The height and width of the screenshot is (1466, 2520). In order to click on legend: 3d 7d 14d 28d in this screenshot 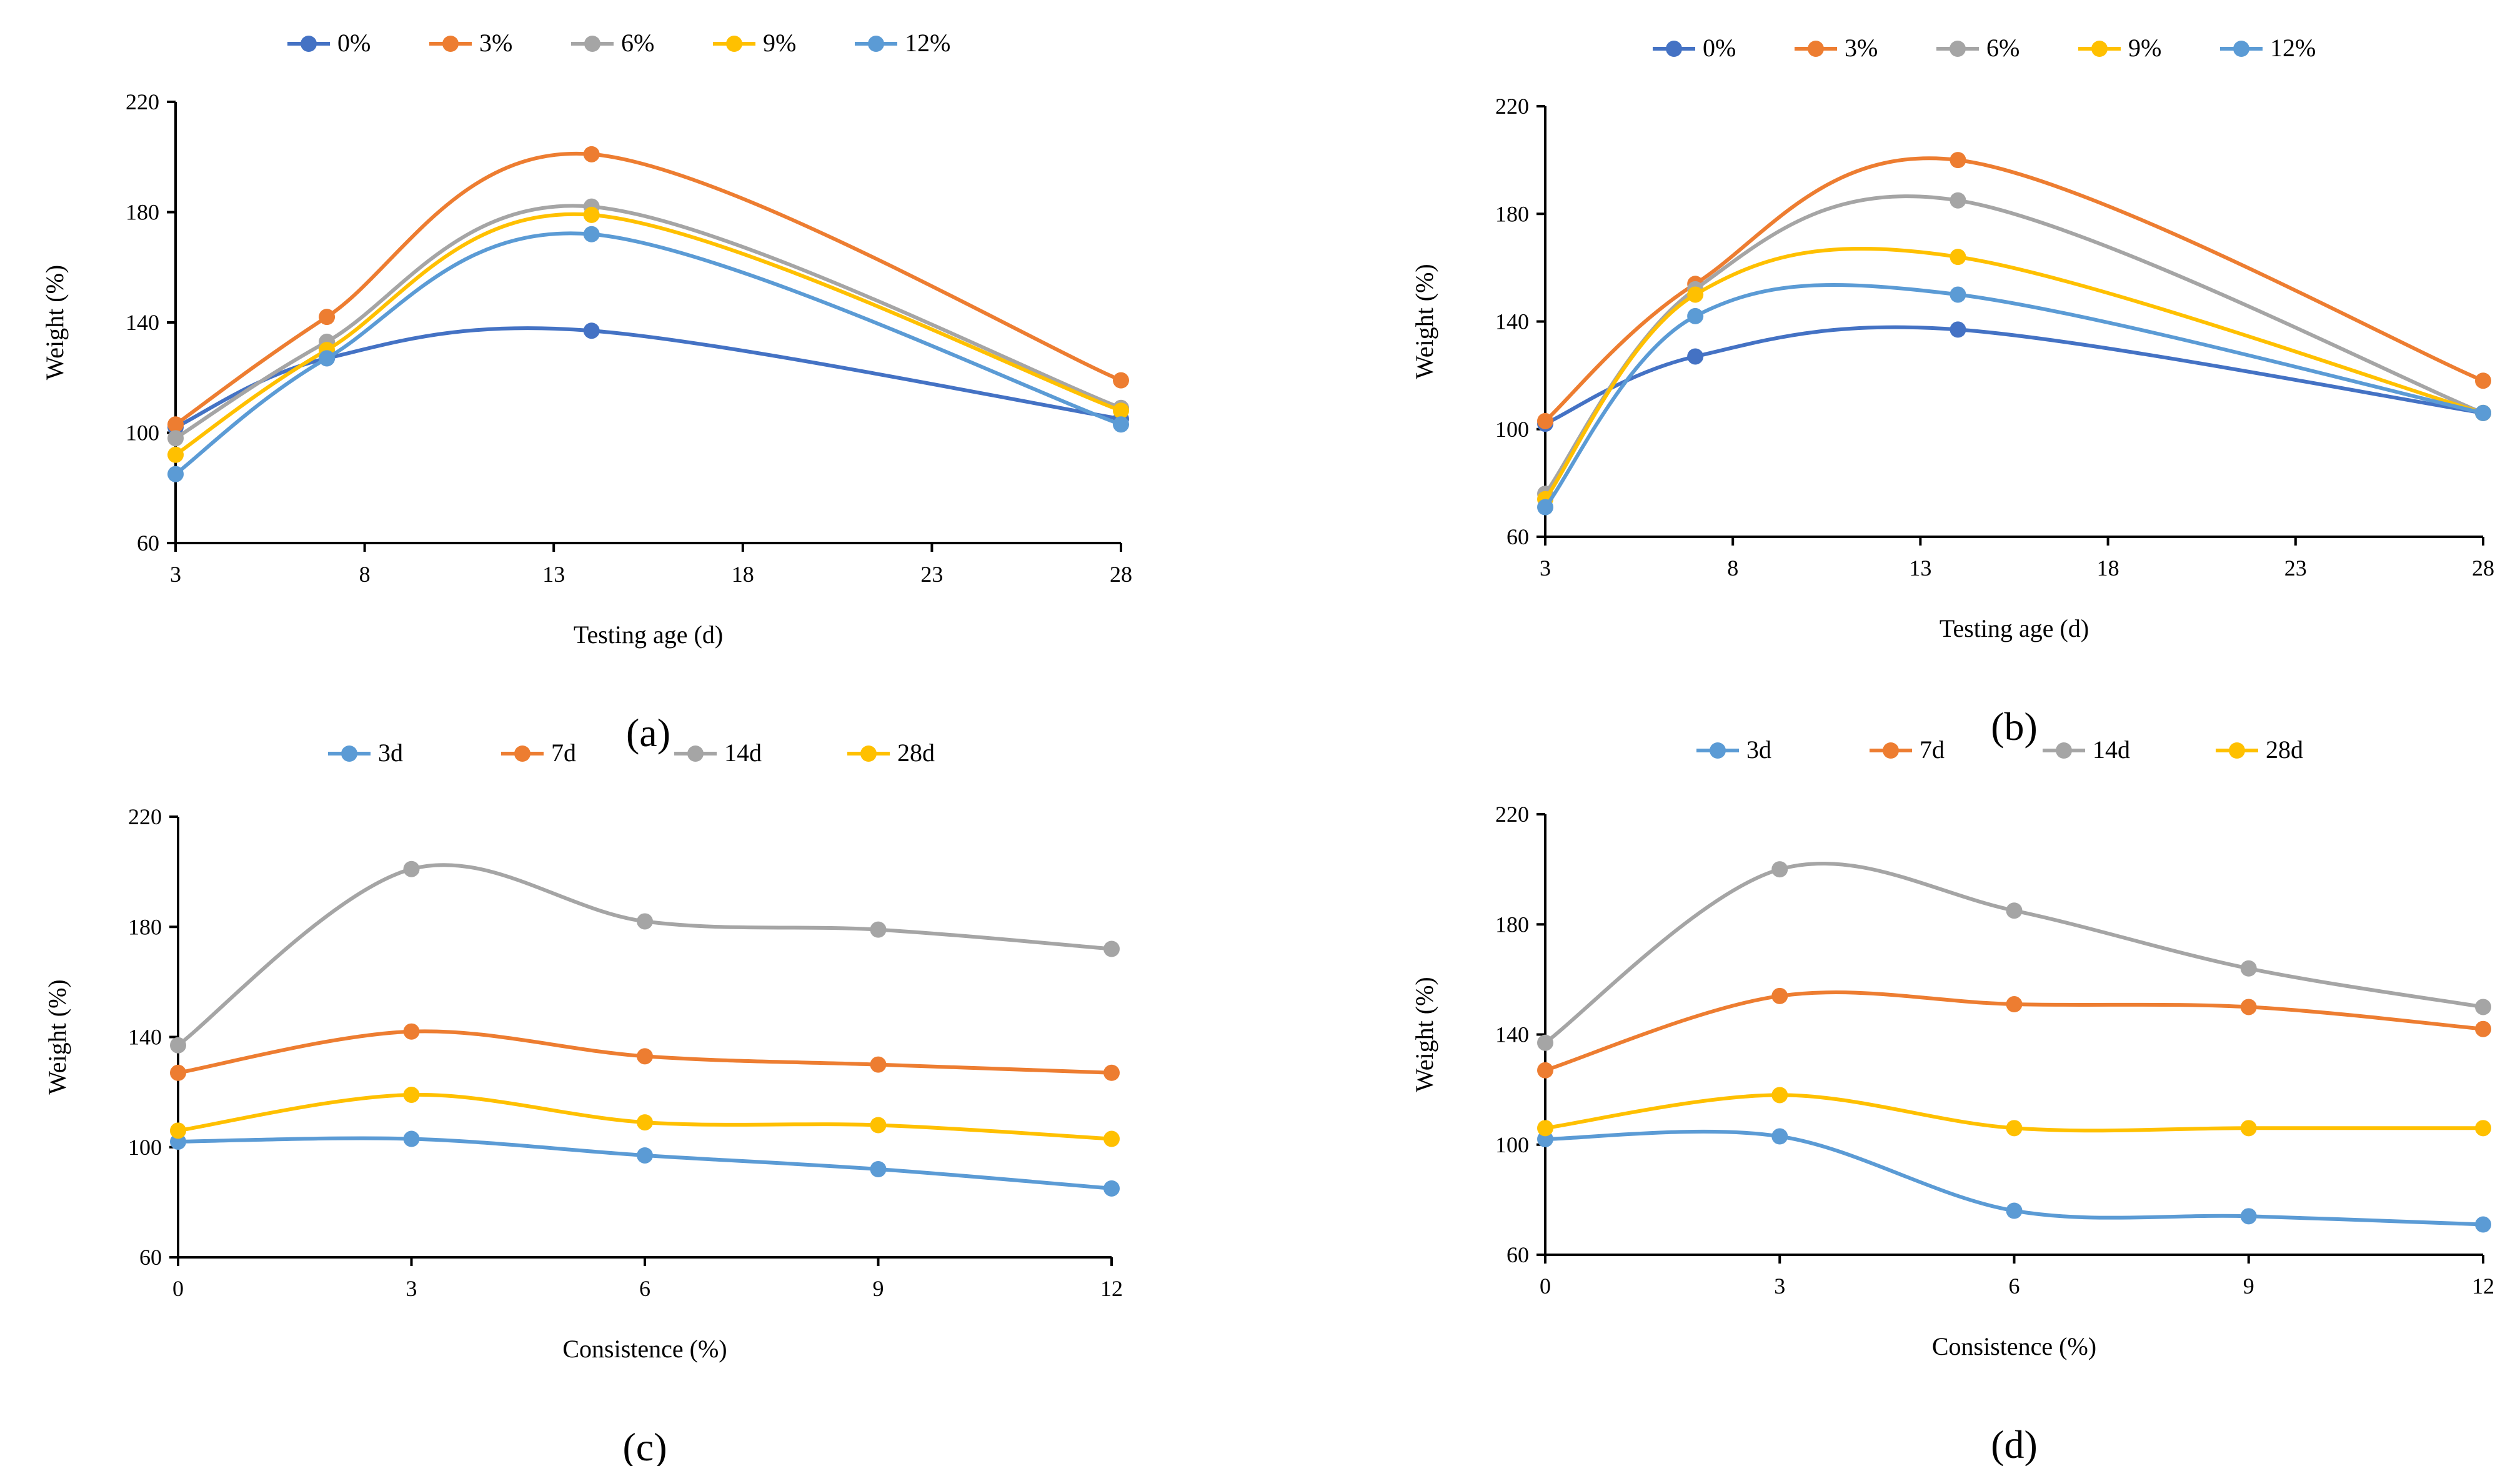, I will do `click(632, 753)`.